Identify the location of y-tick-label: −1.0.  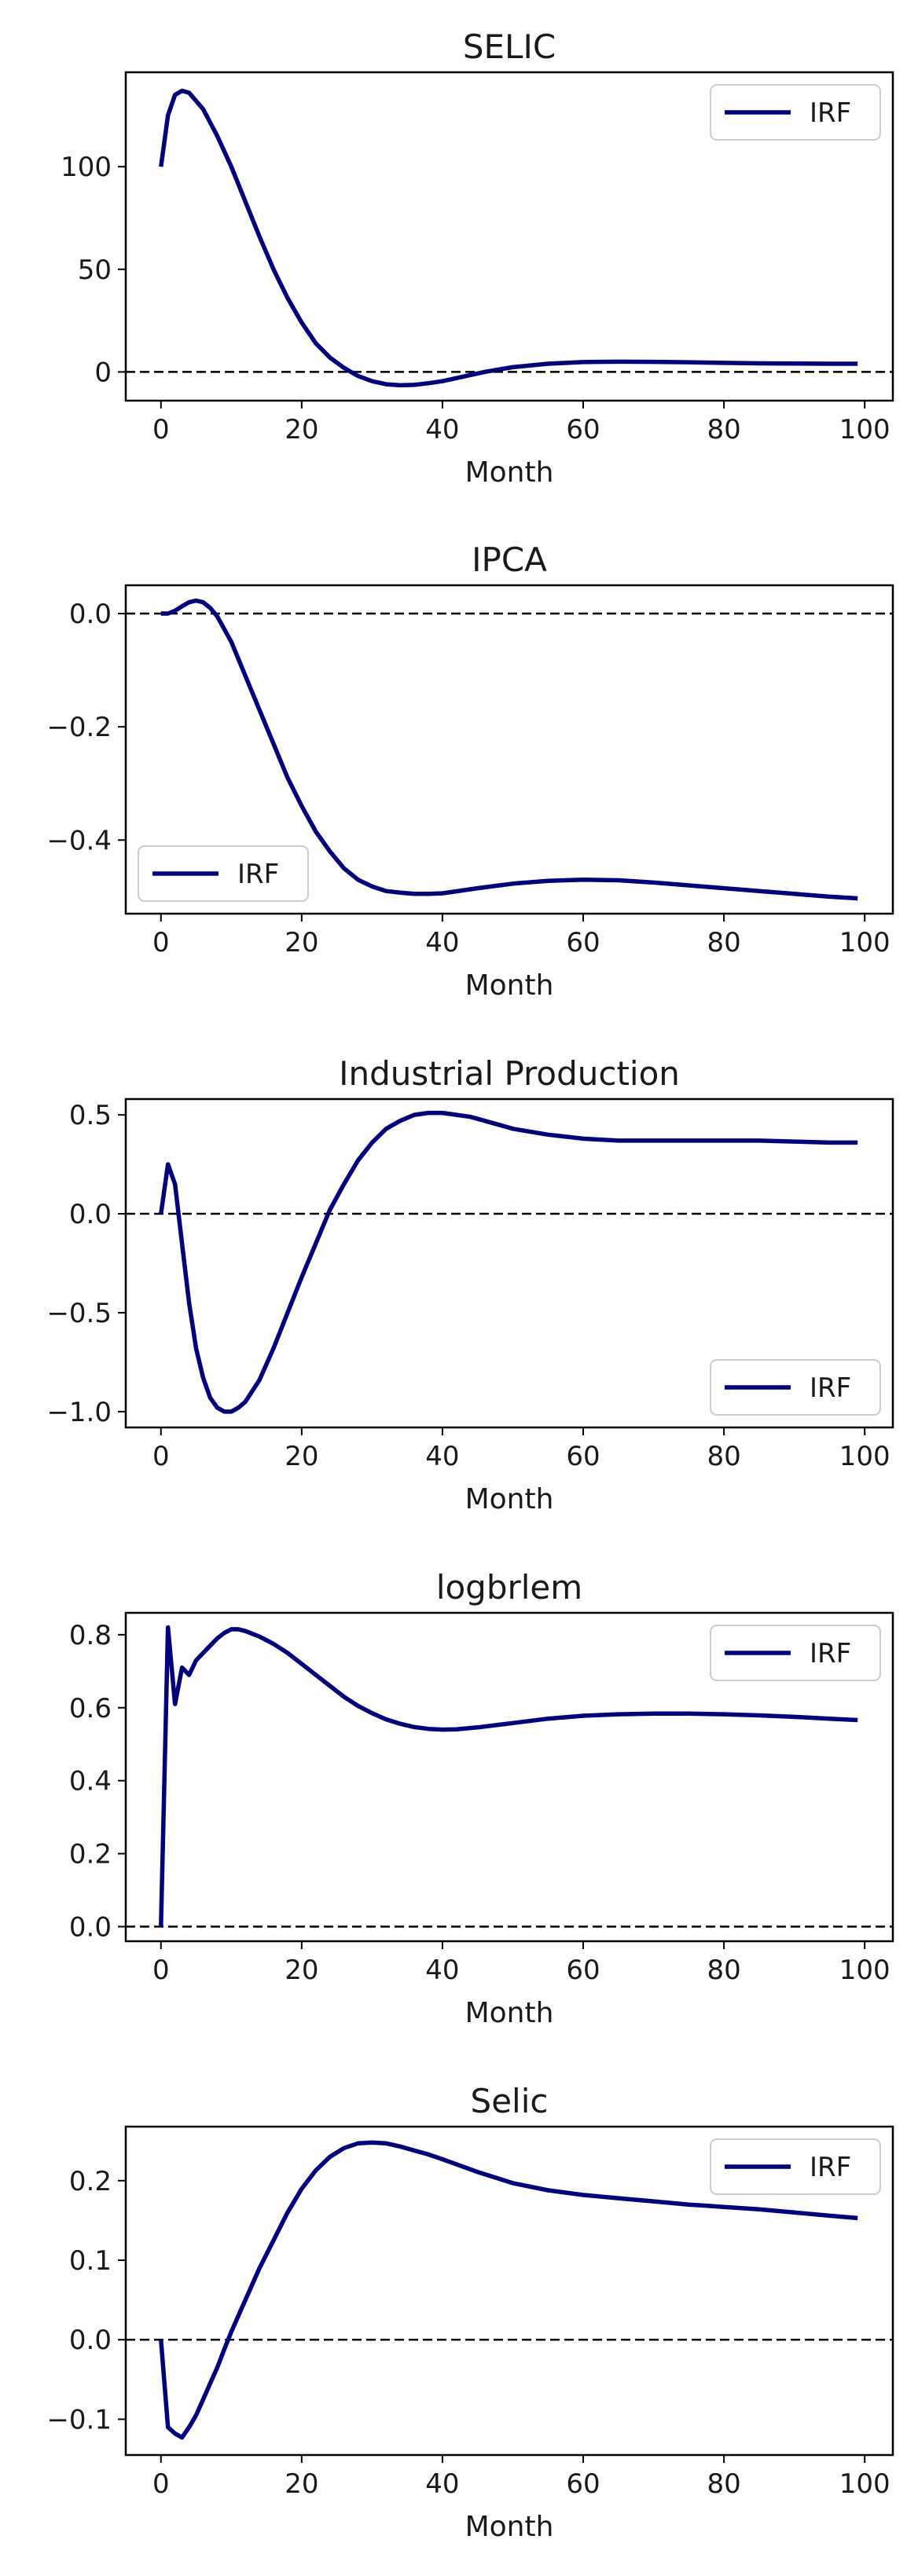
(79, 1412).